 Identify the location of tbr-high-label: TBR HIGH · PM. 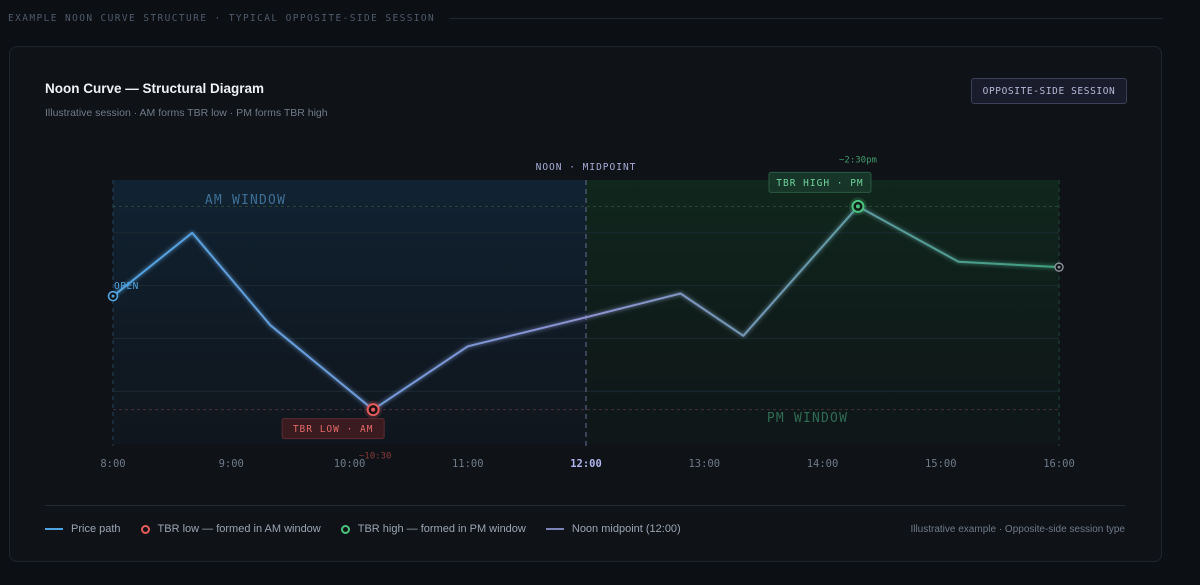
(819, 183).